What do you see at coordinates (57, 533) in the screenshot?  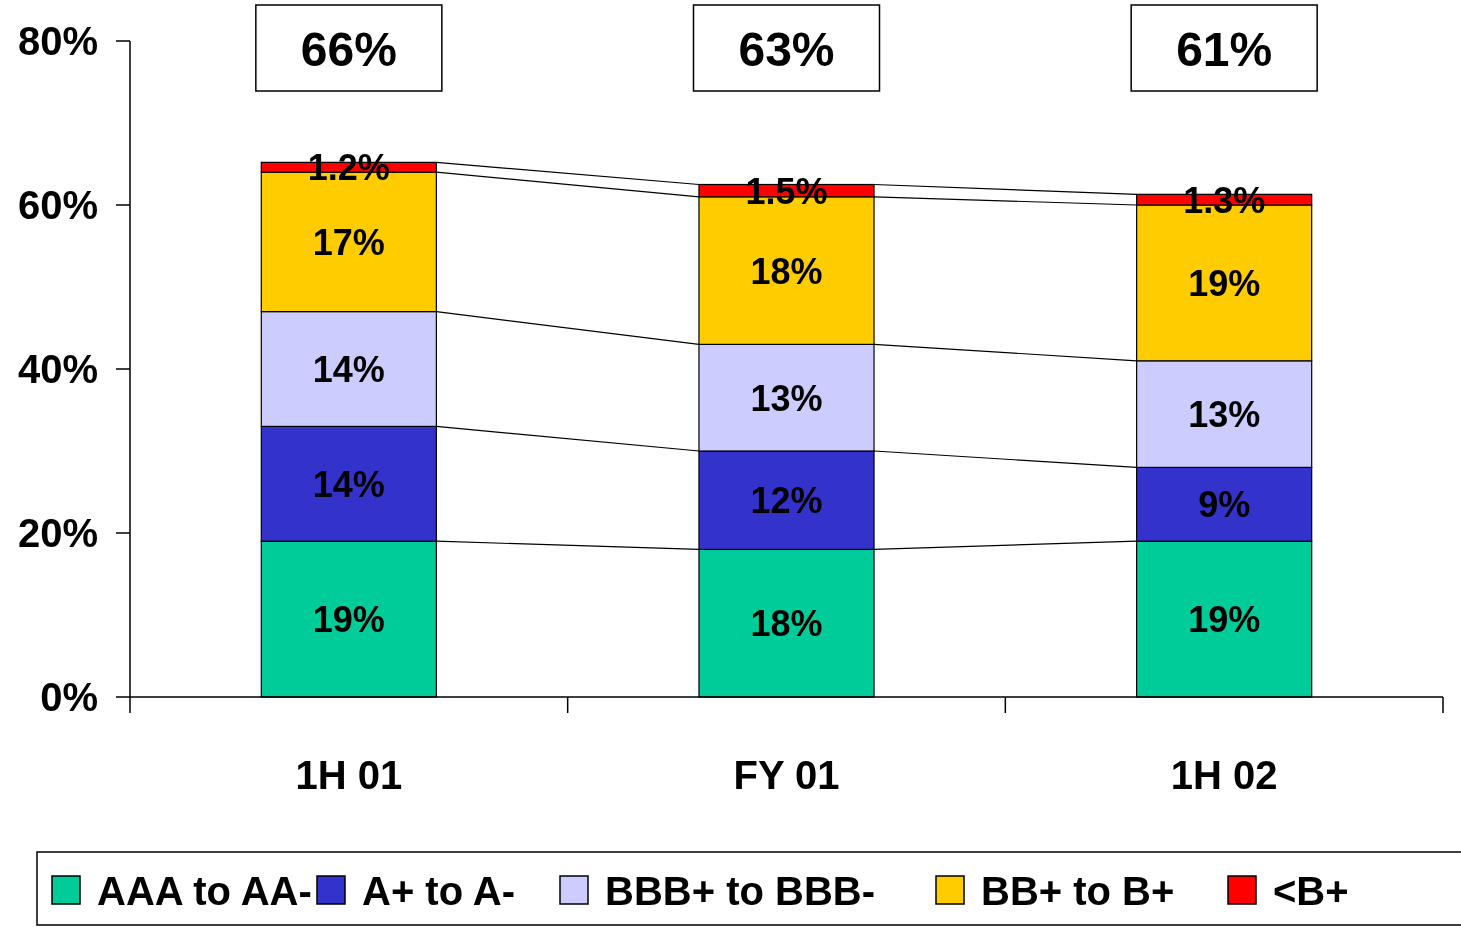 I see `y-tick-label: 20%` at bounding box center [57, 533].